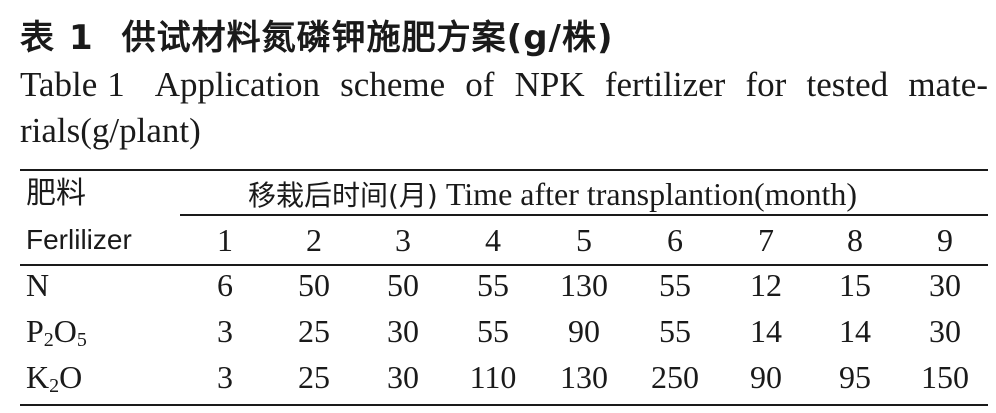 This screenshot has width=996, height=413. Describe the element at coordinates (855, 285) in the screenshot. I see `table-cell: 15` at that location.